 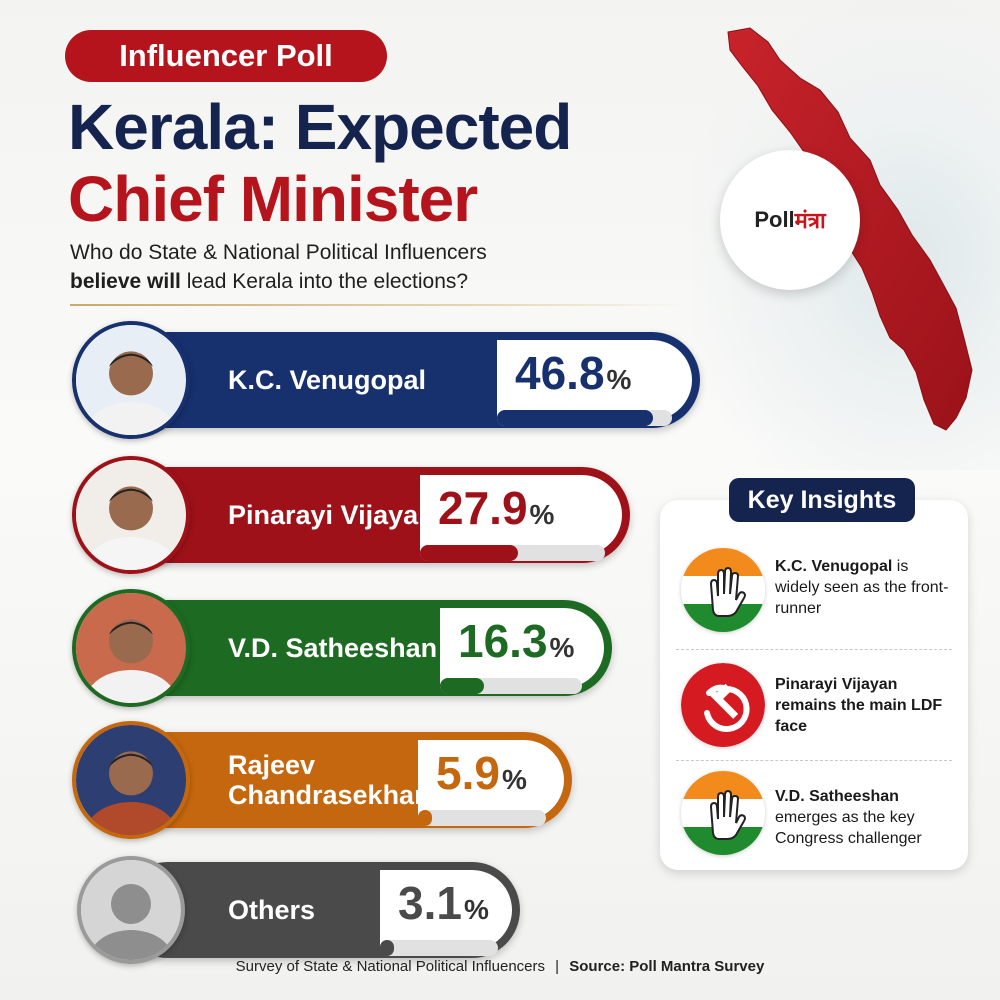 What do you see at coordinates (125, 281) in the screenshot?
I see `subtitle-bold: believe will` at bounding box center [125, 281].